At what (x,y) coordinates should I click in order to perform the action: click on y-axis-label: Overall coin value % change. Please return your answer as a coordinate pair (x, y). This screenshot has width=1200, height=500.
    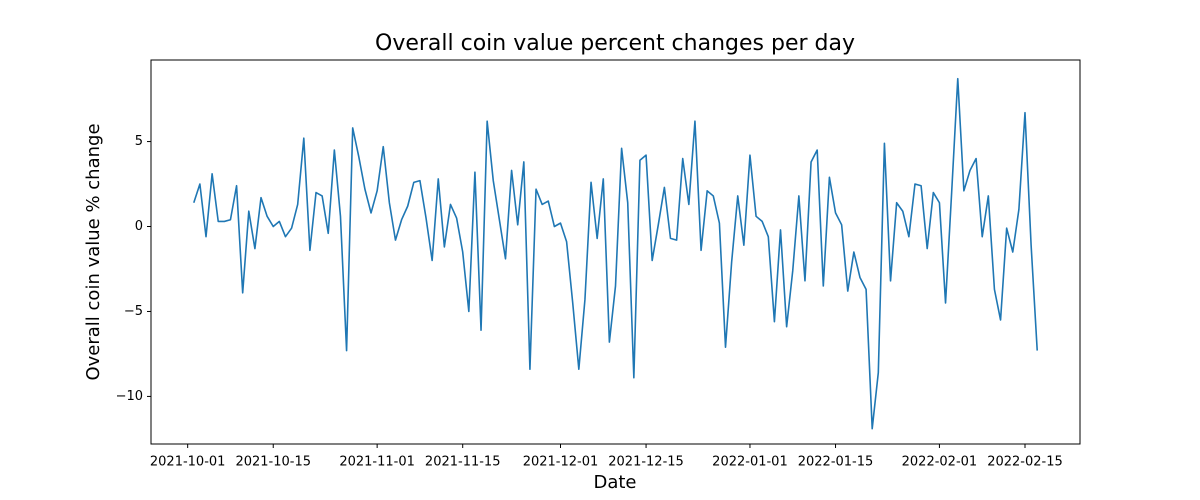
    Looking at the image, I should click on (93, 251).